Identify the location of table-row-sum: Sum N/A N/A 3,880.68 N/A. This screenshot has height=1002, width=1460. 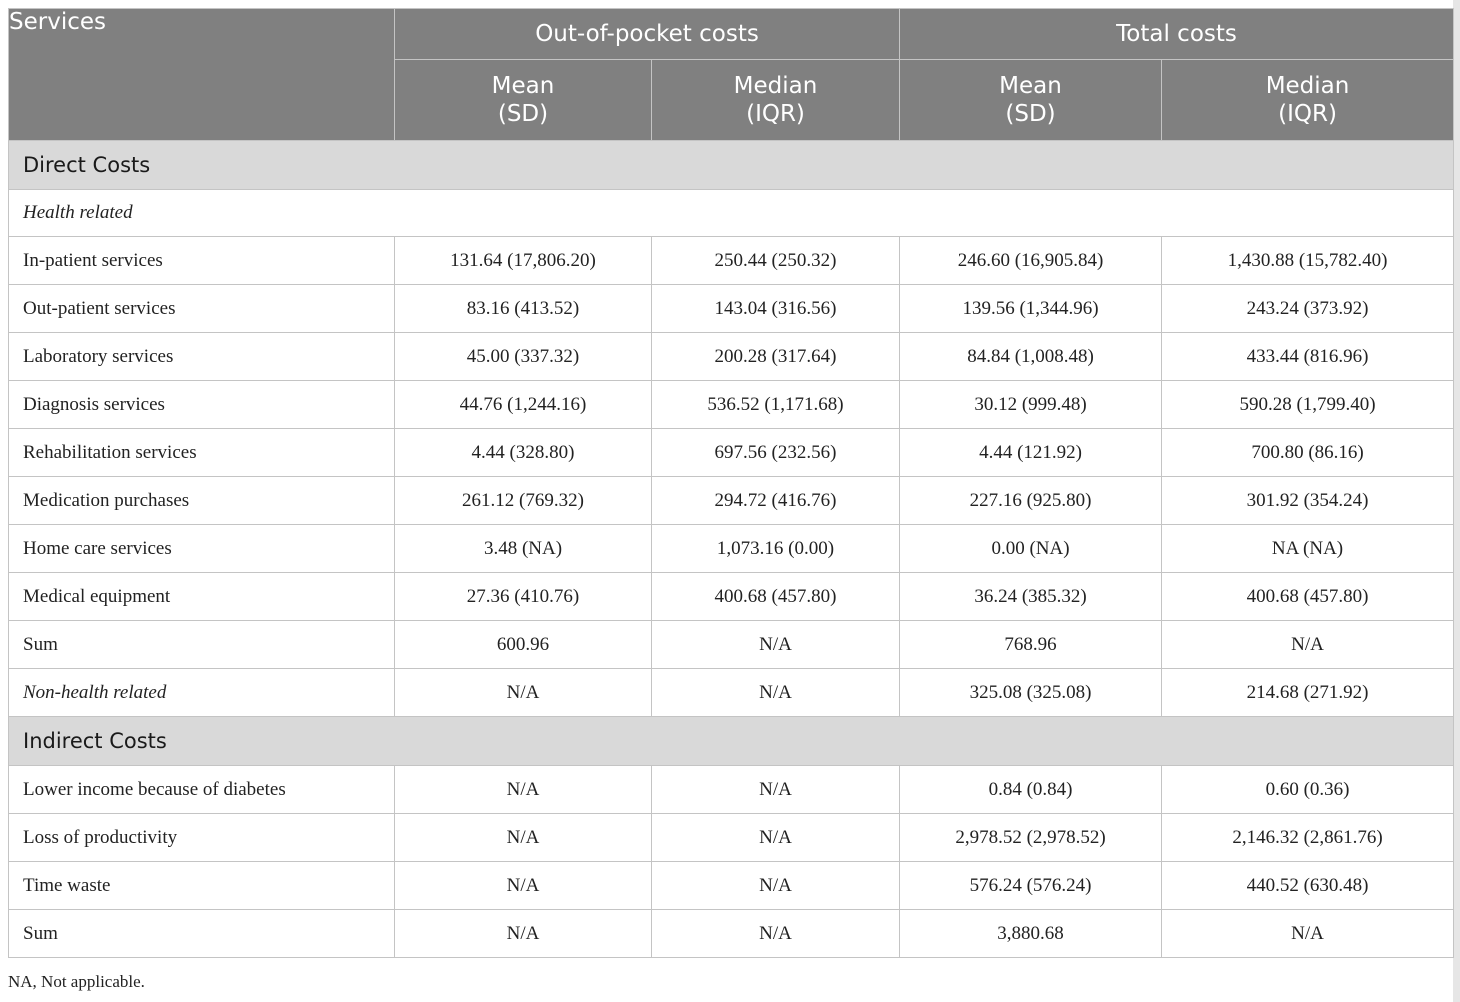
(731, 933).